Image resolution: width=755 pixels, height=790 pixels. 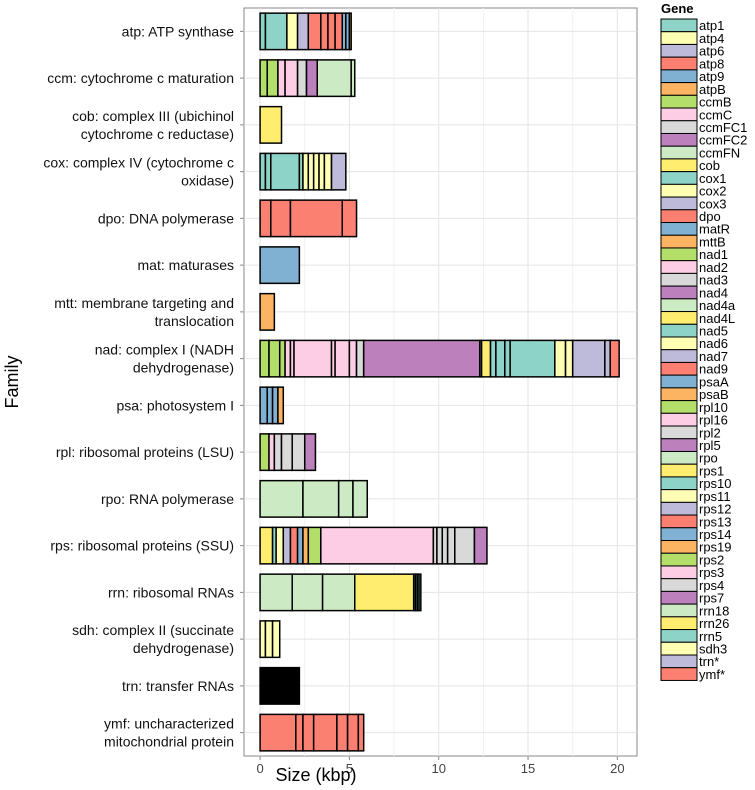 What do you see at coordinates (207, 181) in the screenshot?
I see `family-label: oxidase)` at bounding box center [207, 181].